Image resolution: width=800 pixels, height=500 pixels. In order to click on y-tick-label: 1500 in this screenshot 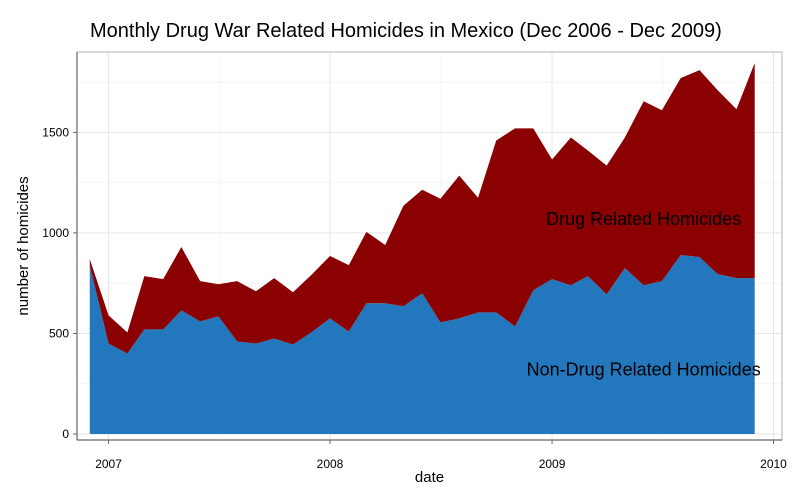, I will do `click(55, 132)`.